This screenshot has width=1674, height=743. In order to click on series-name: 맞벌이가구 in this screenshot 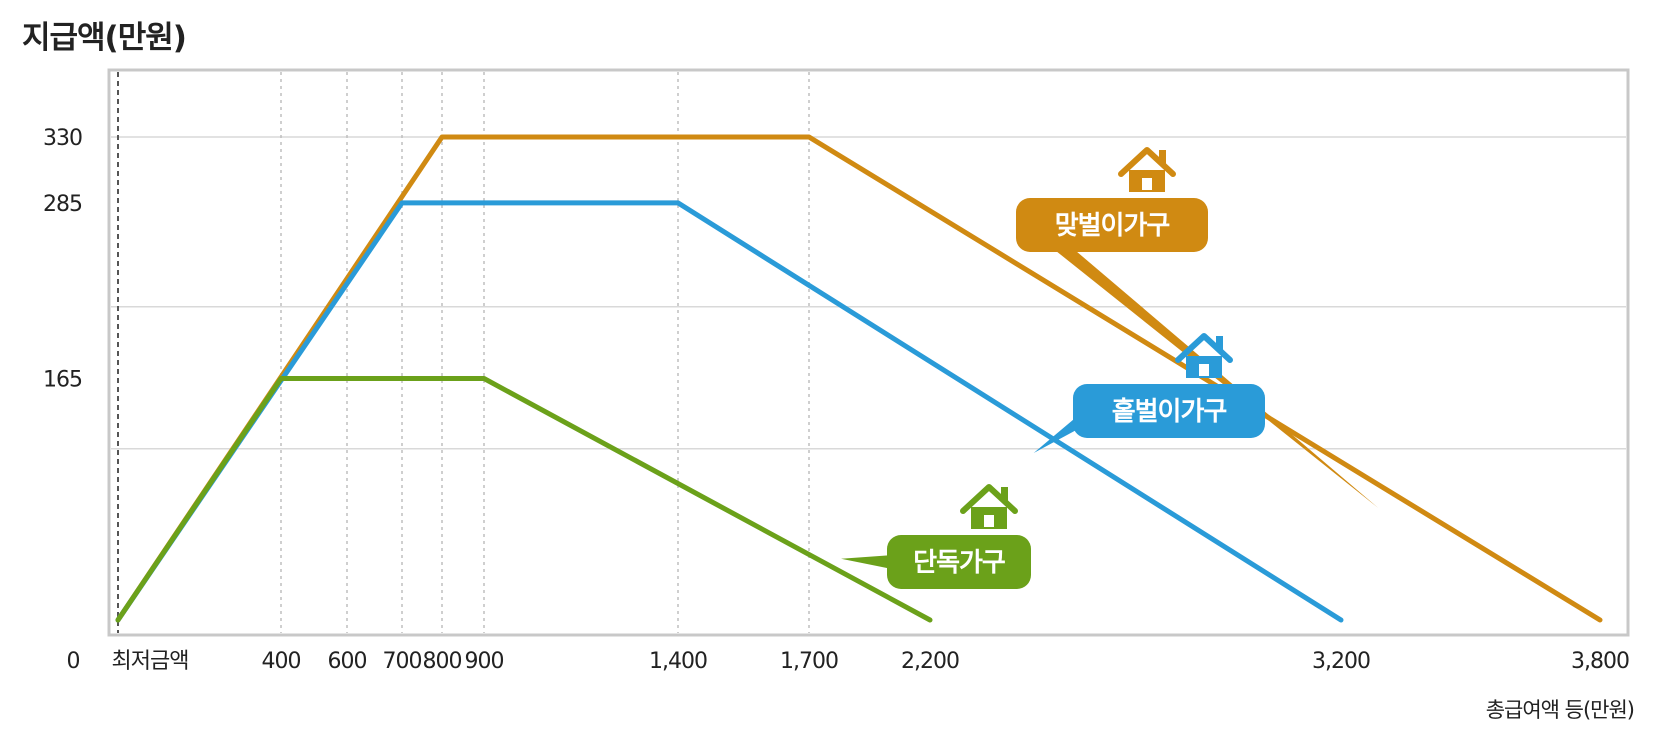, I will do `click(1112, 226)`.